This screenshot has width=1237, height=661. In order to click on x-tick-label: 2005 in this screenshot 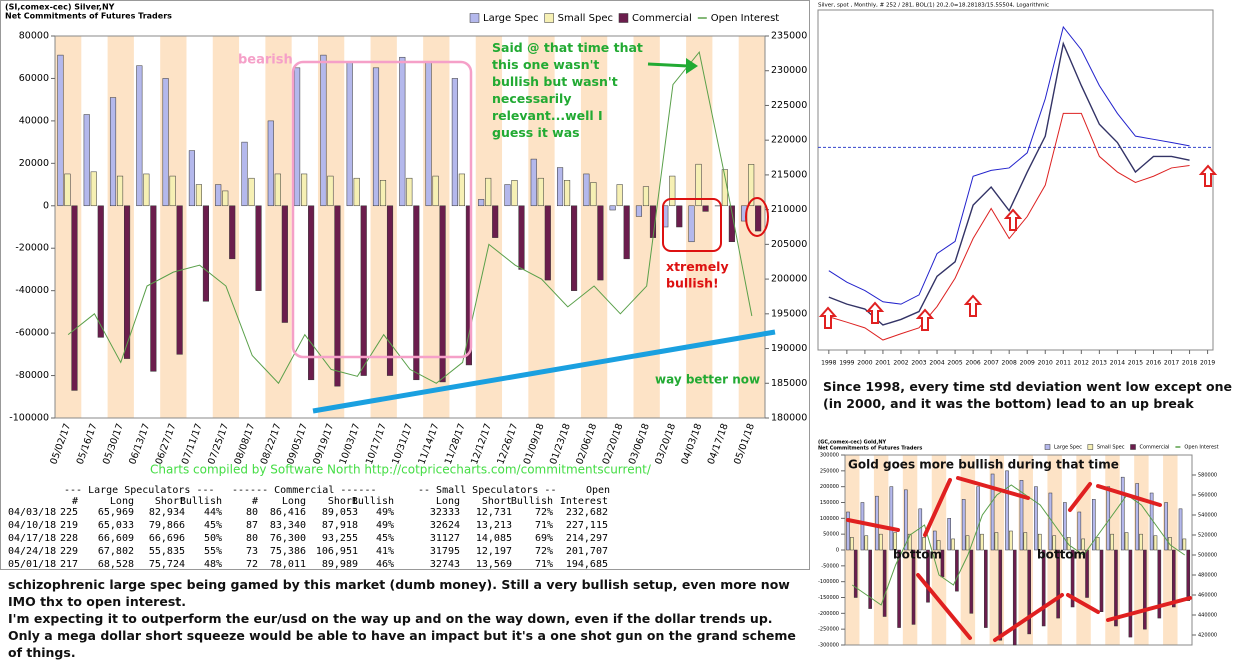, I will do `click(954, 363)`.